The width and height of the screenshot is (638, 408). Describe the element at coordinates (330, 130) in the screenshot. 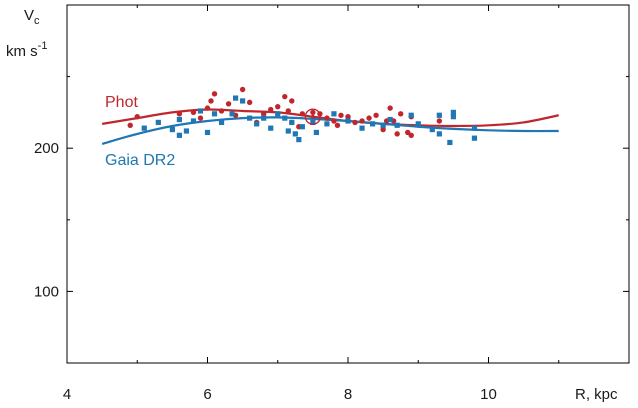

I see `curve-gaia-dr2` at that location.